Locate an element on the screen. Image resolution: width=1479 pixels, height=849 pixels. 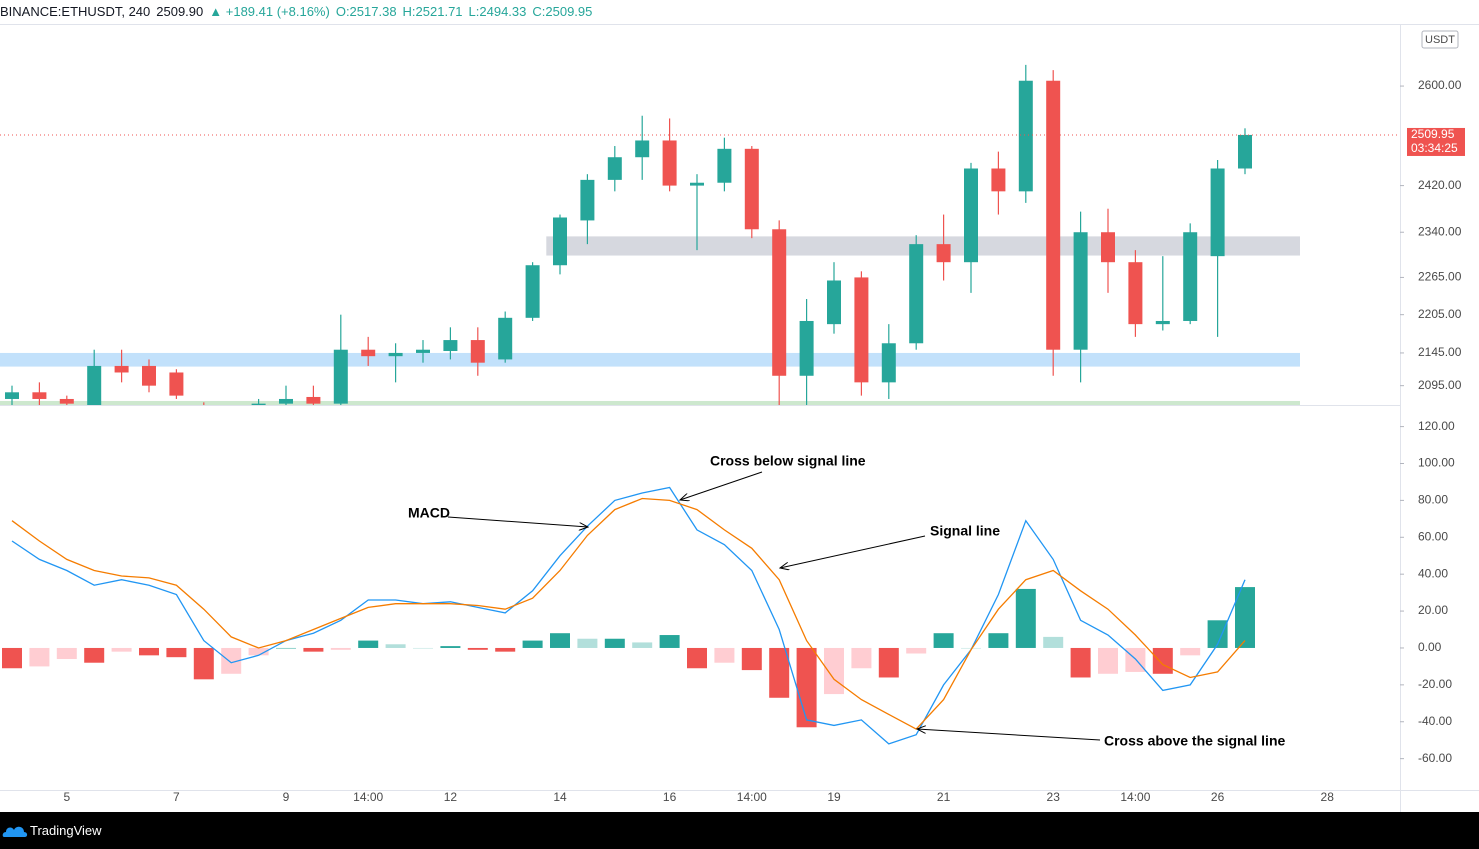
last-price: 2509.95 is located at coordinates (1433, 134).